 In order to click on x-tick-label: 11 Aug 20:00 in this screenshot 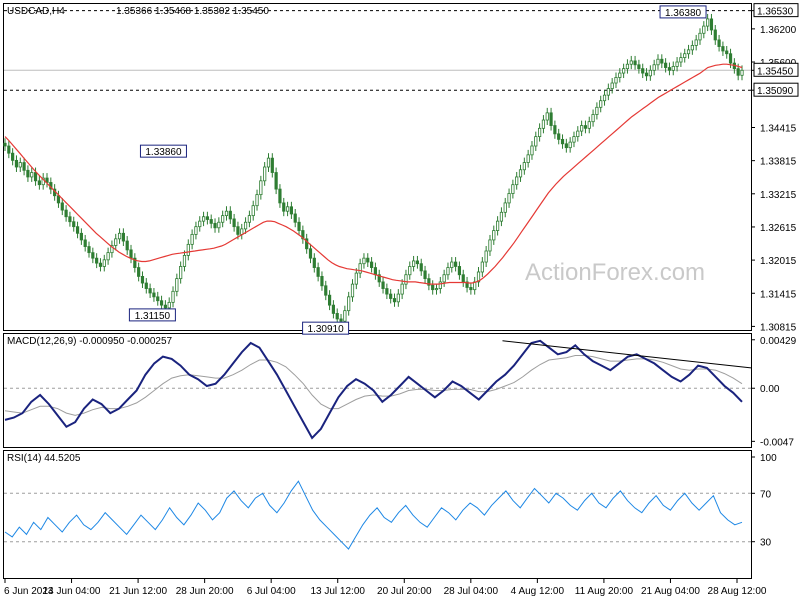, I will do `click(604, 591)`.